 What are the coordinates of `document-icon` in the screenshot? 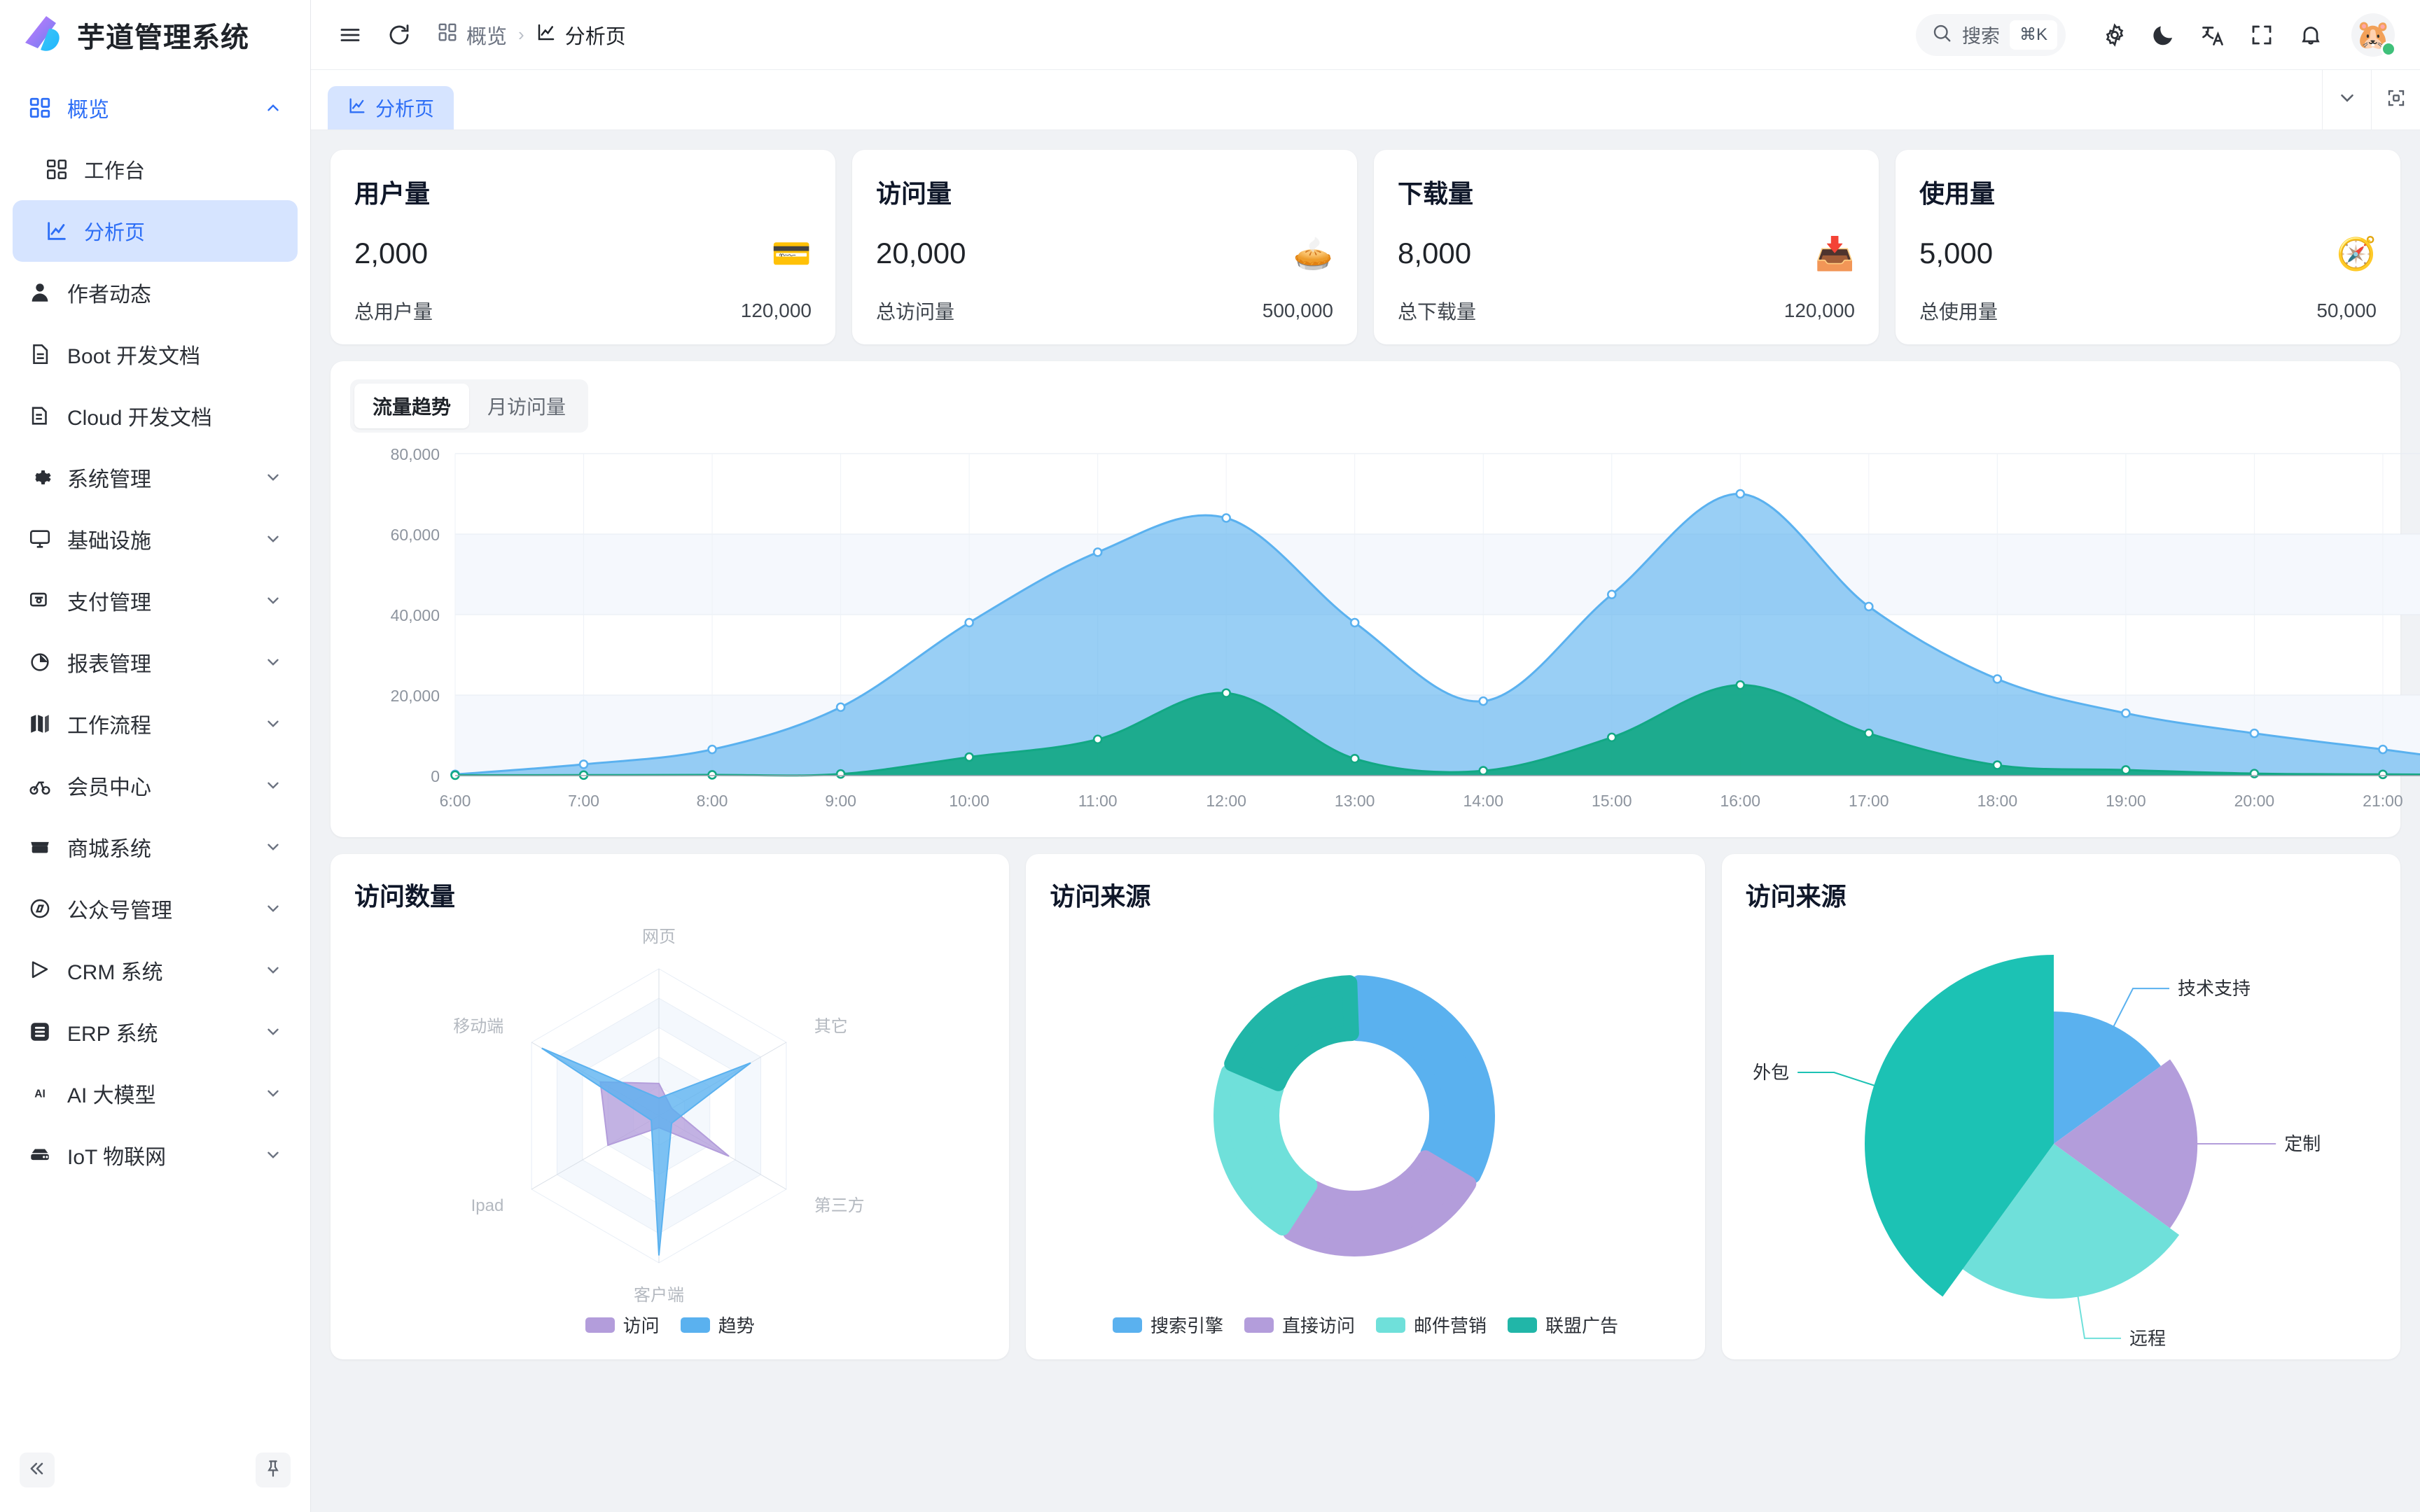 It's located at (40, 354).